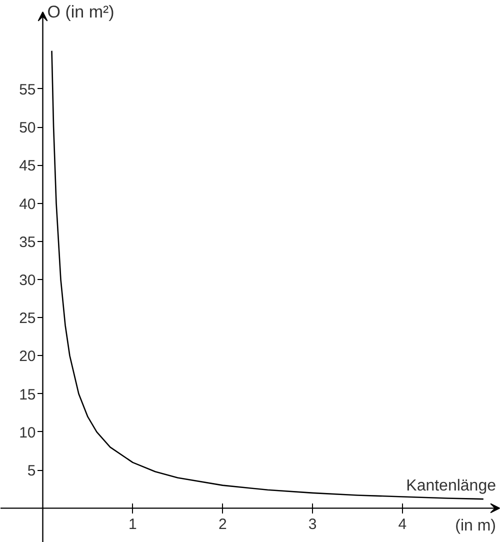 This screenshot has width=500, height=542. I want to click on y-tick-label: 15, so click(27, 395).